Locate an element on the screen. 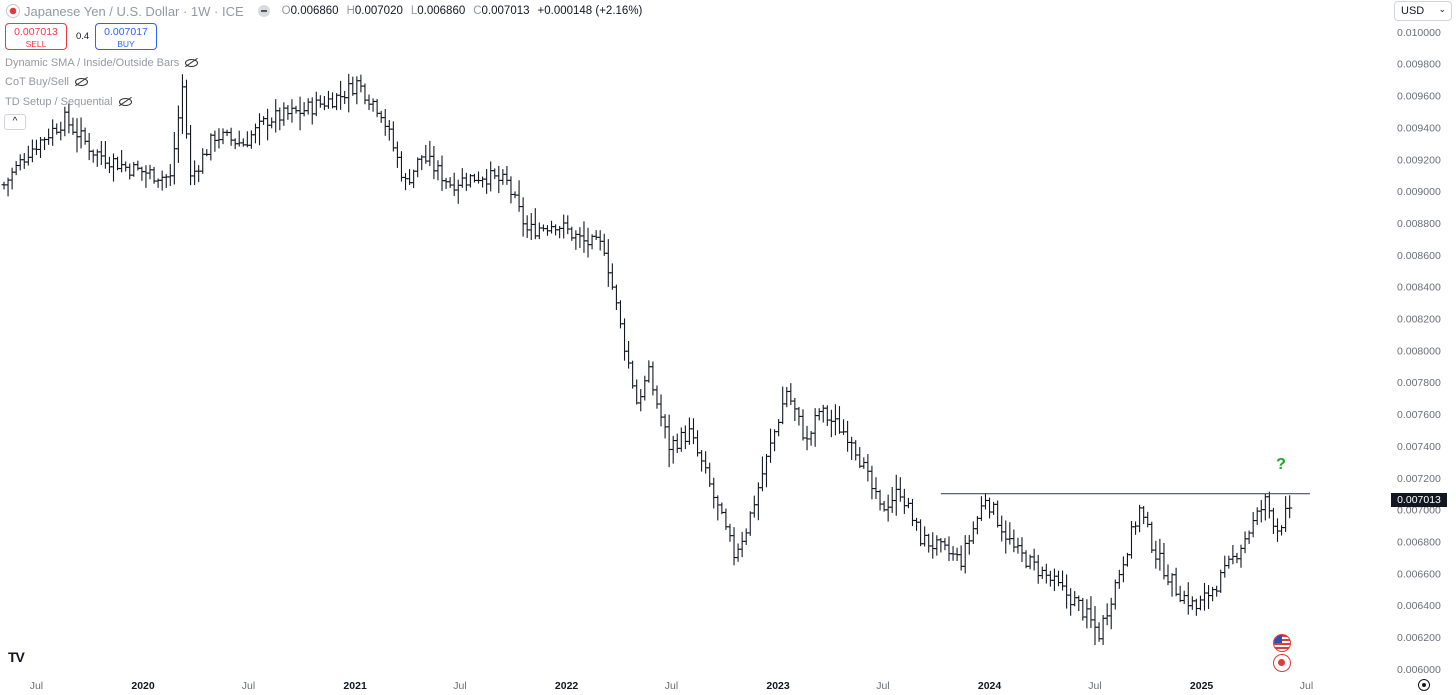  spread-value: 0.4 is located at coordinates (83, 36).